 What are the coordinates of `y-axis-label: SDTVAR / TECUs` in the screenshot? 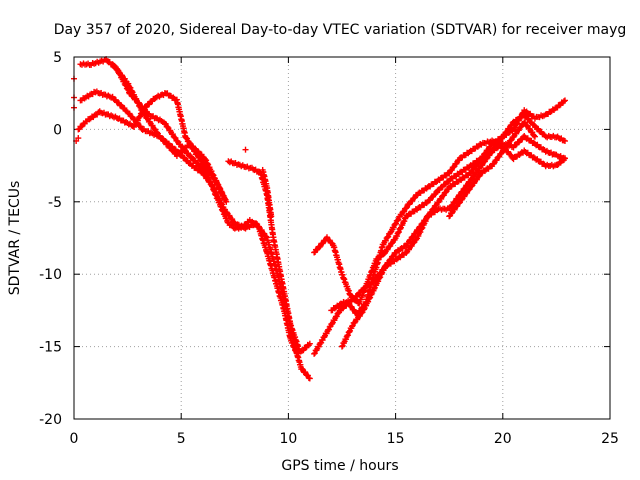 It's located at (15, 238).